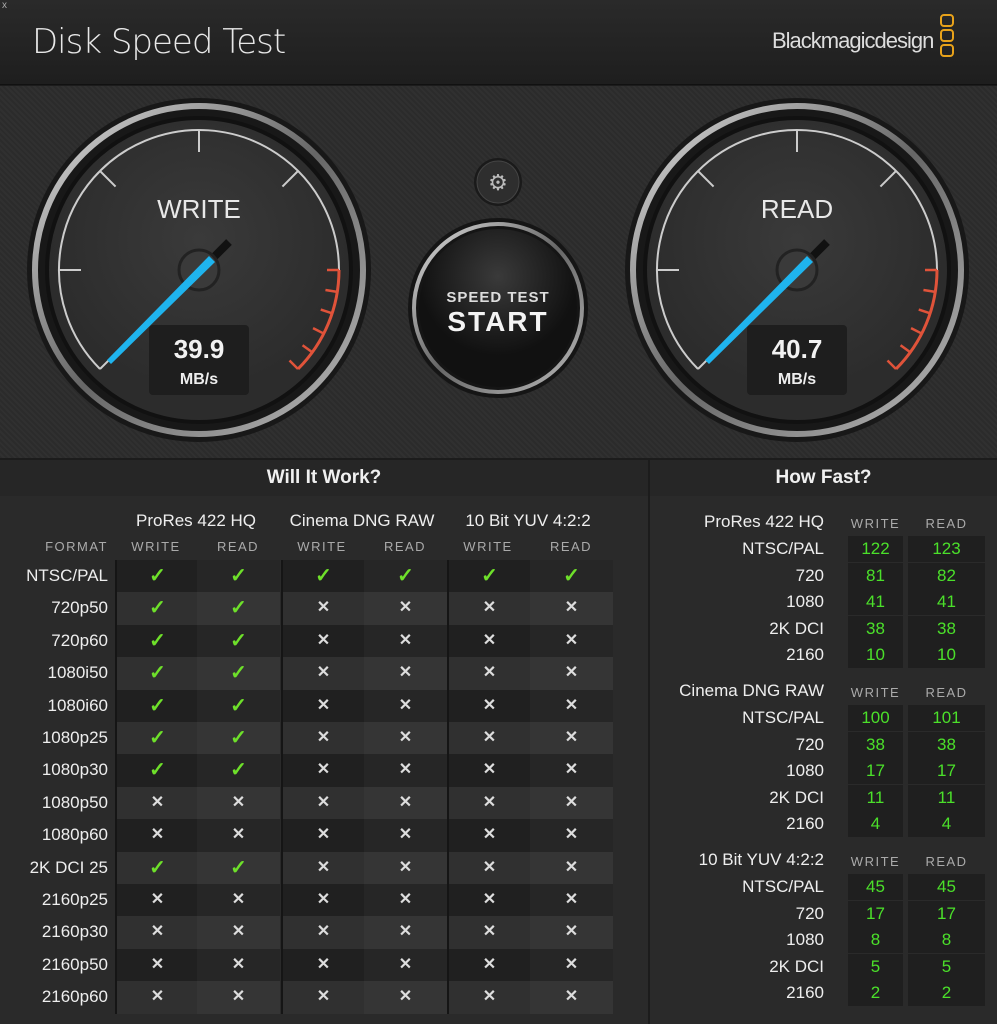  I want to click on format-label: 1080p25, so click(74, 737).